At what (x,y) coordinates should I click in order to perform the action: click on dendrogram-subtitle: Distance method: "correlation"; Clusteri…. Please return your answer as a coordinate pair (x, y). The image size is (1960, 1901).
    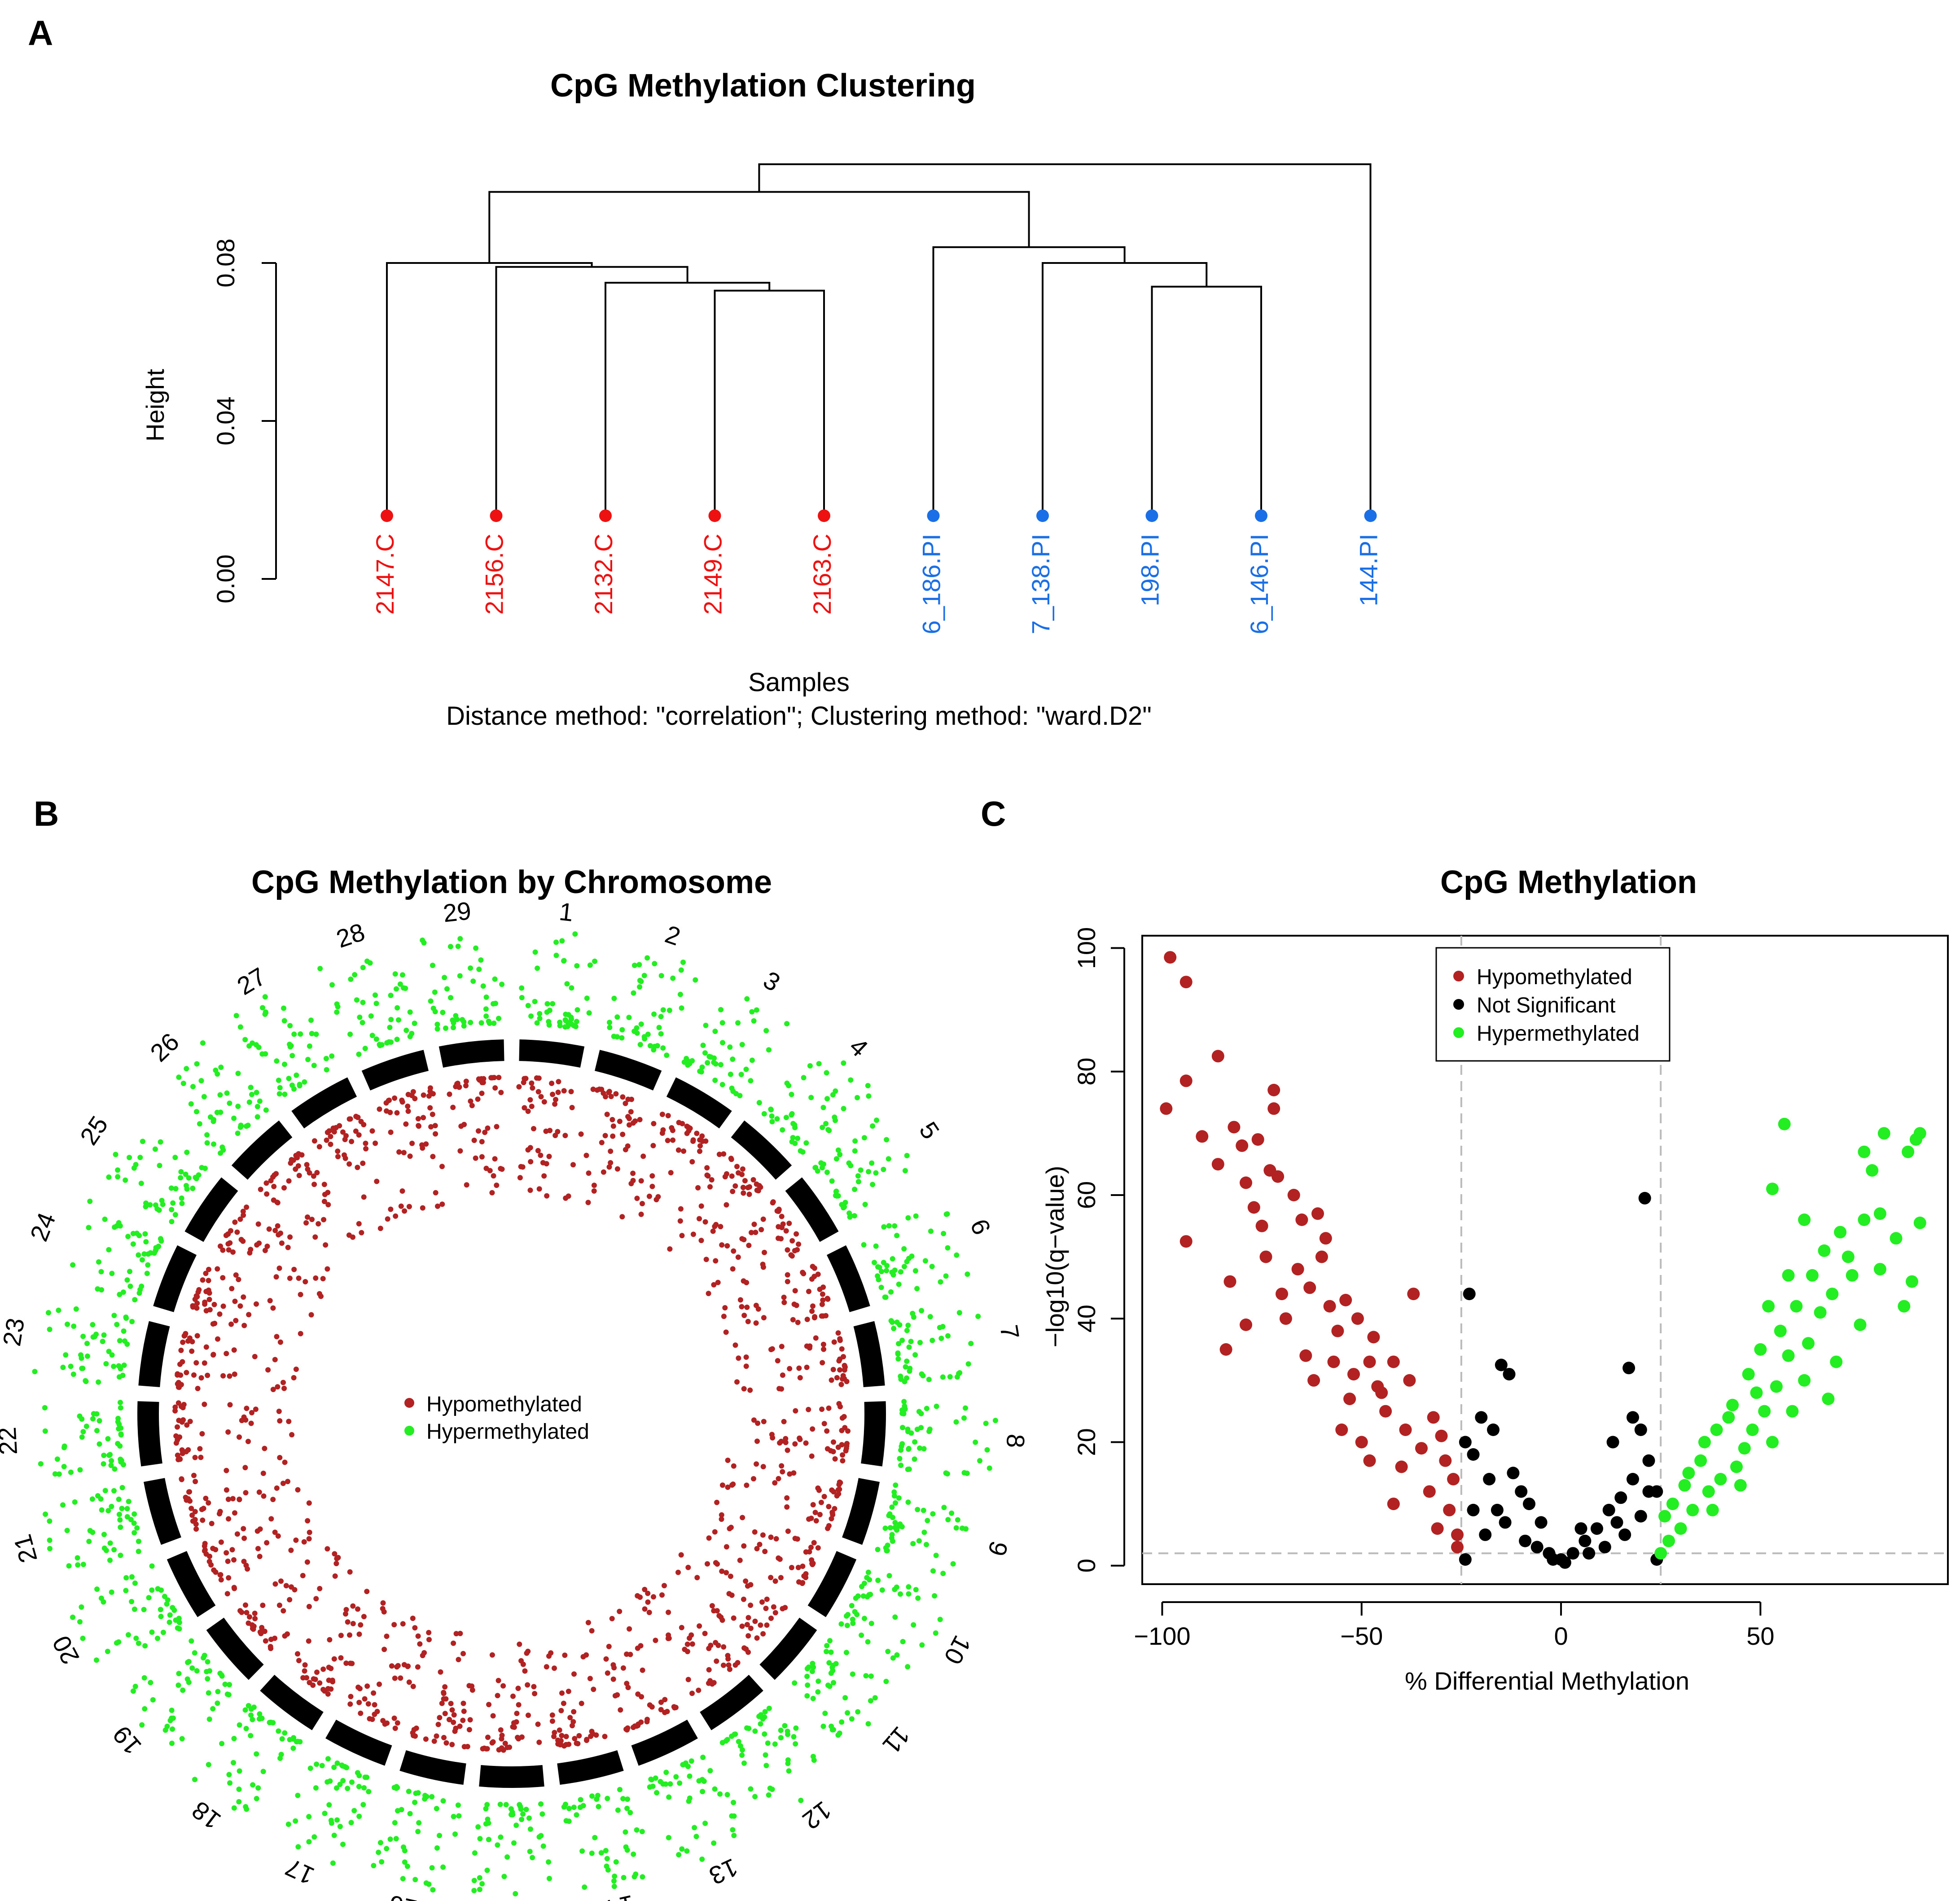
    Looking at the image, I should click on (799, 716).